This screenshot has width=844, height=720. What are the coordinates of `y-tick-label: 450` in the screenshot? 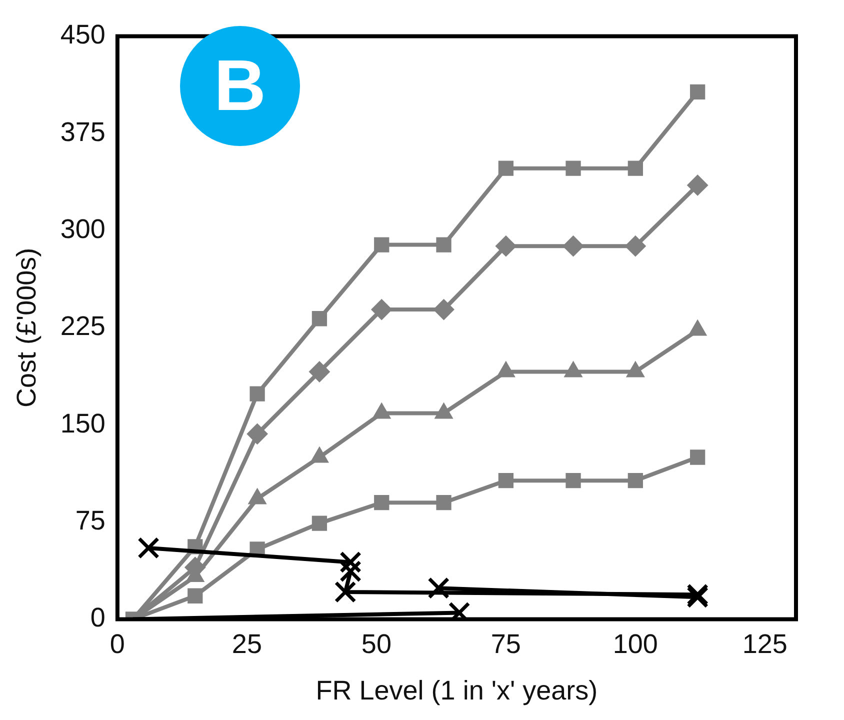 It's located at (83, 35).